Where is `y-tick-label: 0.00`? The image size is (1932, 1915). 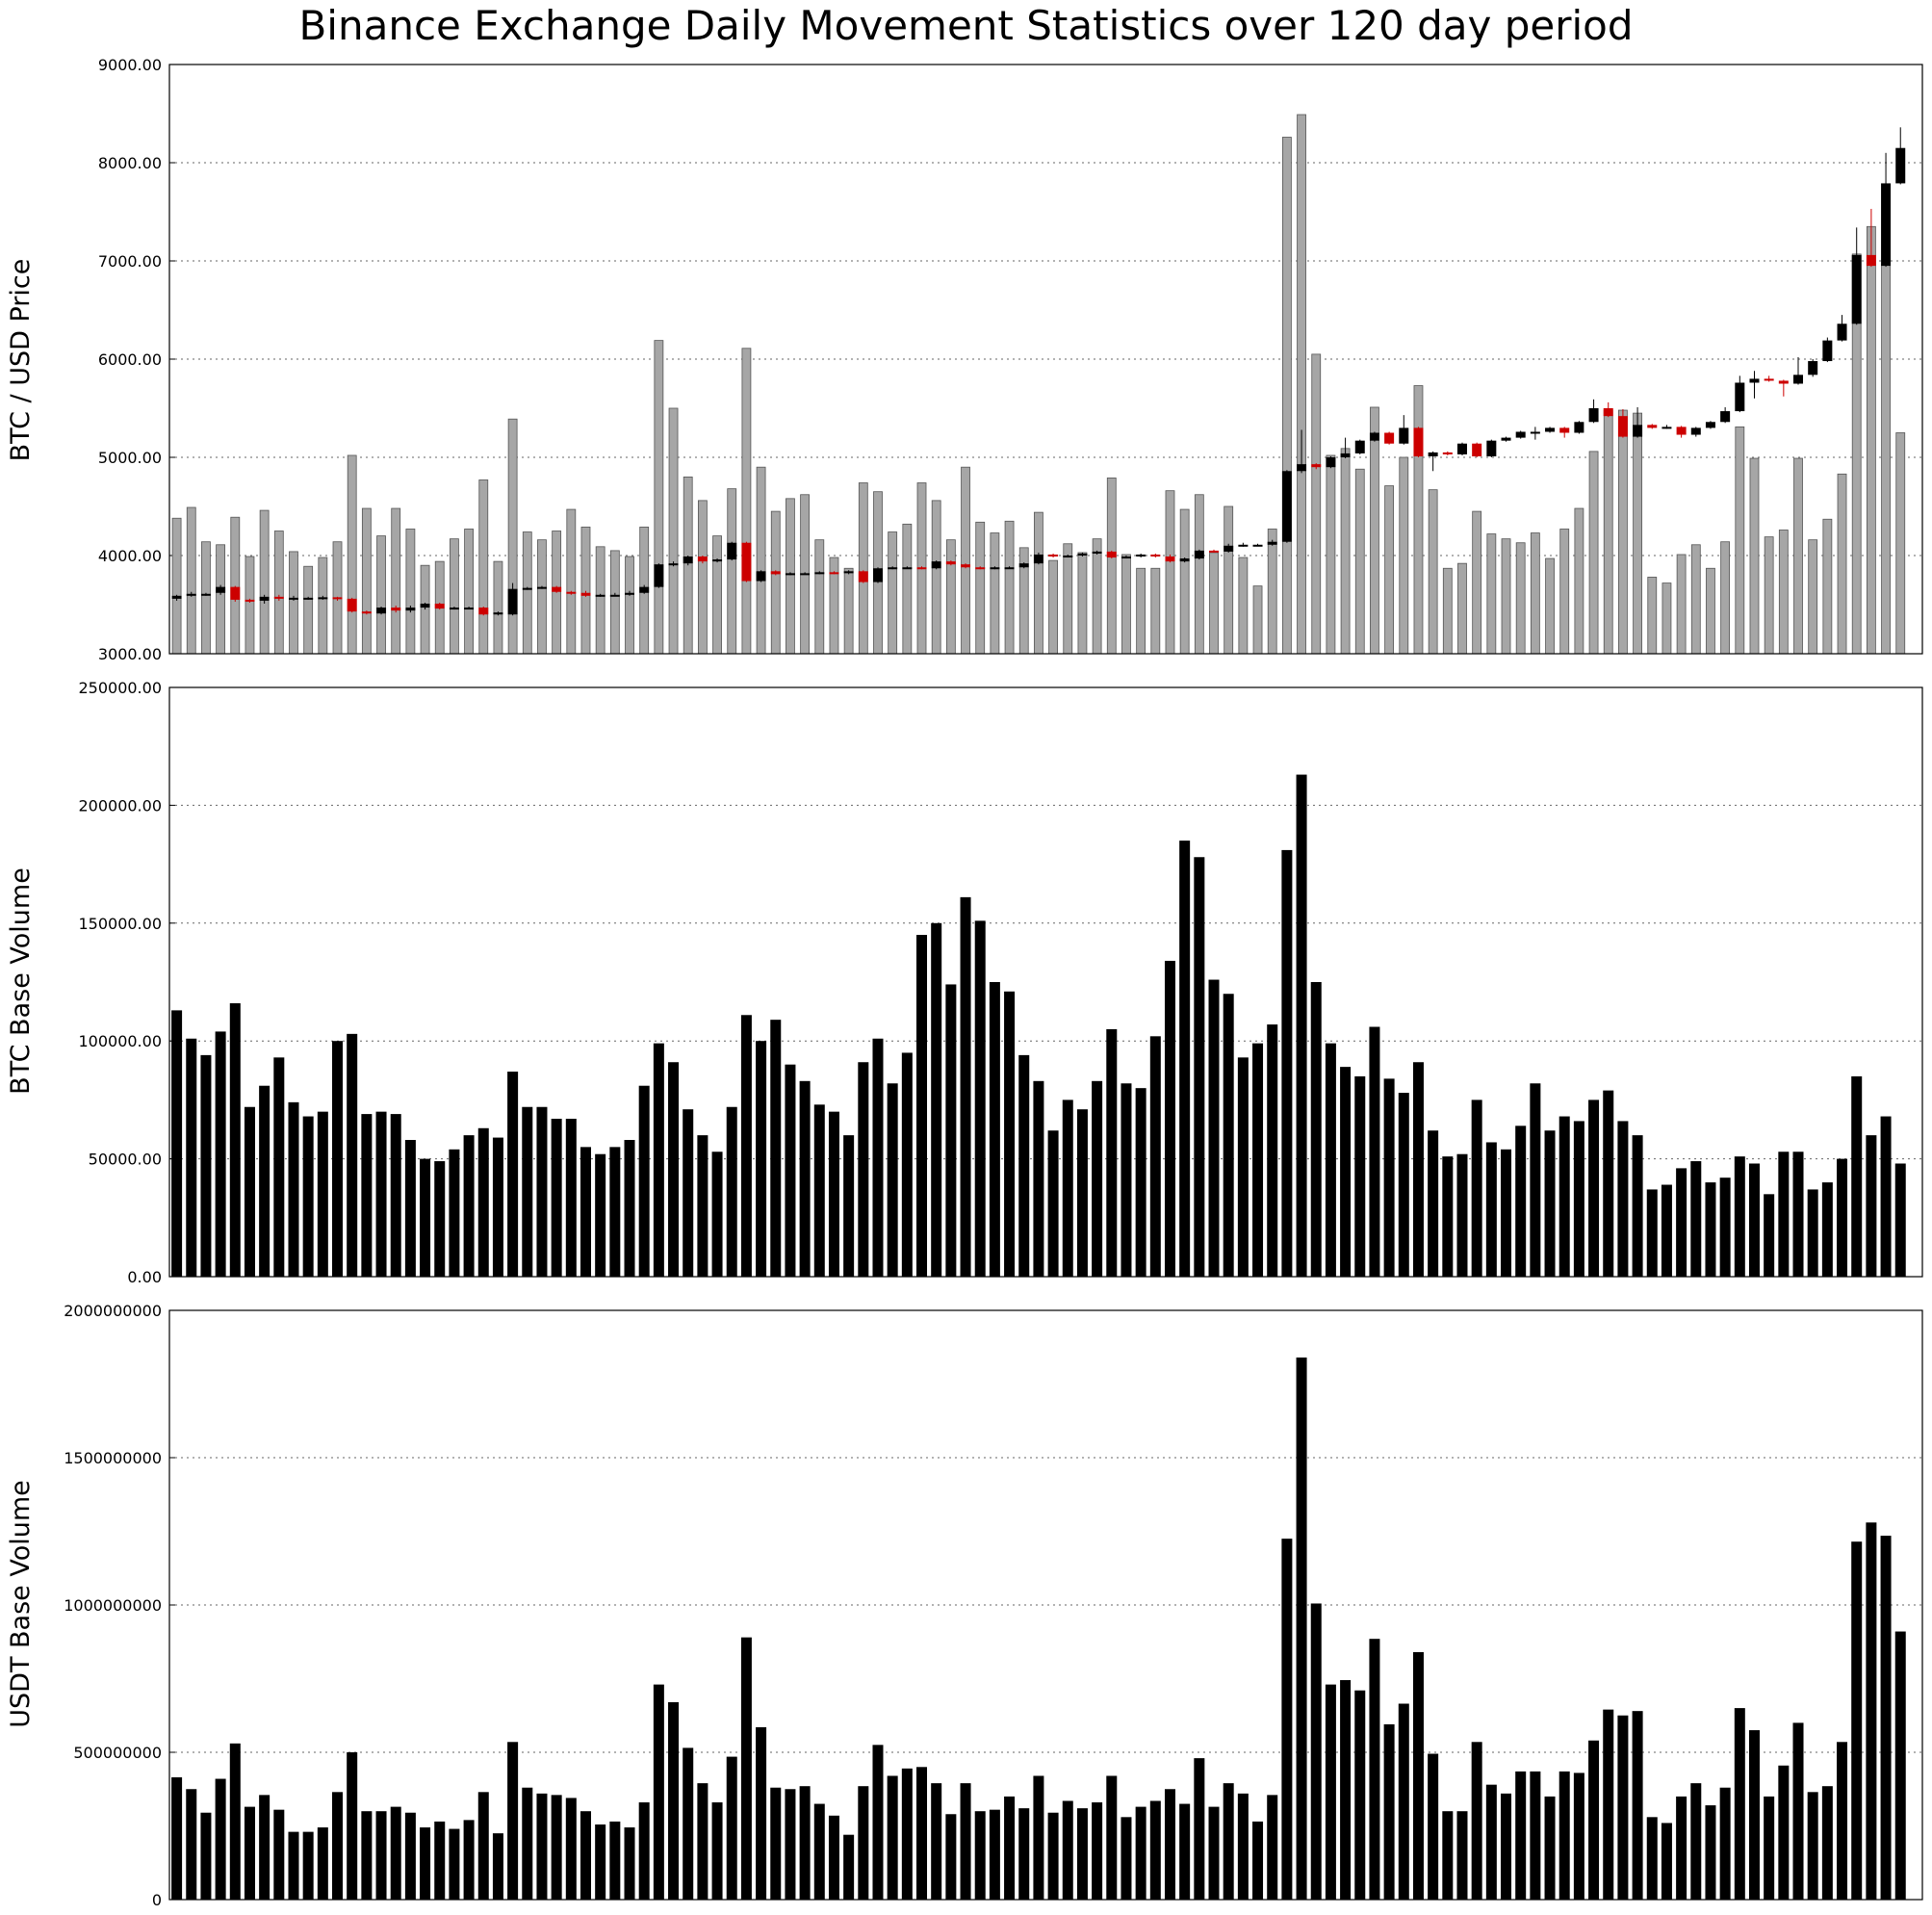
y-tick-label: 0.00 is located at coordinates (145, 1277).